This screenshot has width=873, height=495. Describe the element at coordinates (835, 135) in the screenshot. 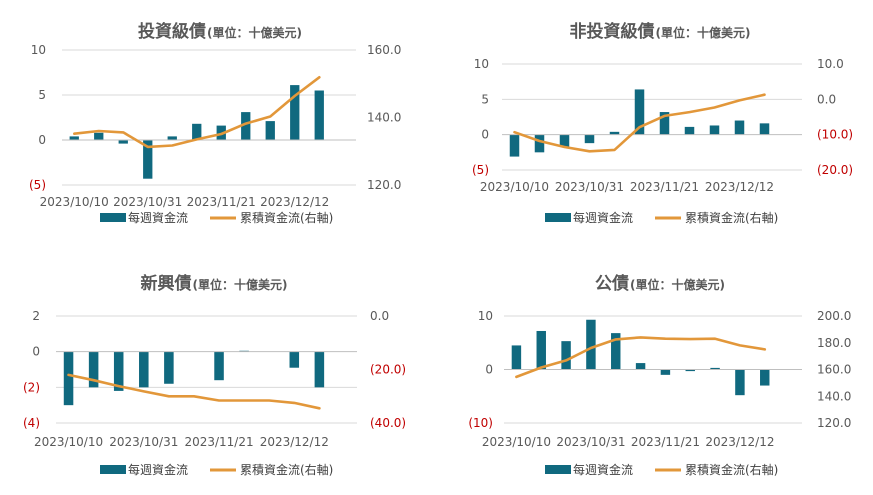

I see `right-tick-label: (10.0)` at that location.